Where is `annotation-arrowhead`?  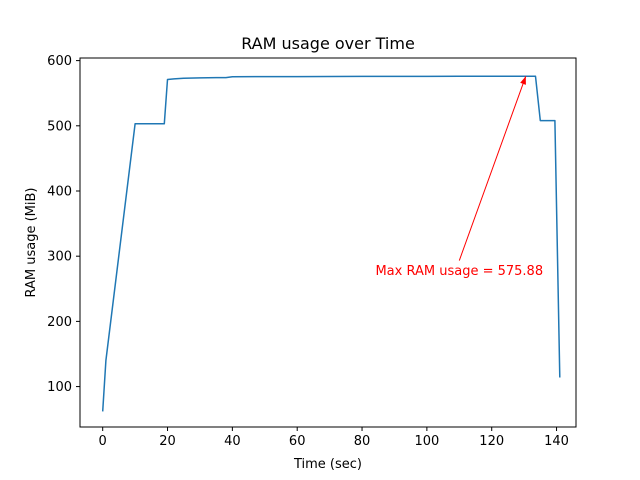 annotation-arrowhead is located at coordinates (523, 80).